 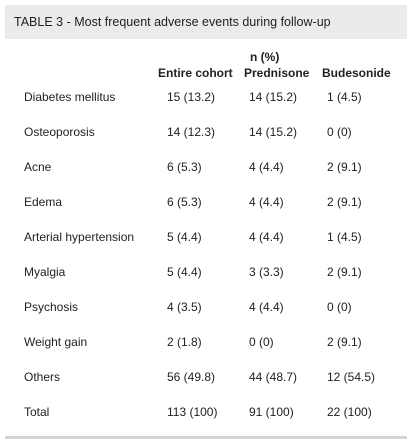 I want to click on bottom-rule, so click(x=206, y=437).